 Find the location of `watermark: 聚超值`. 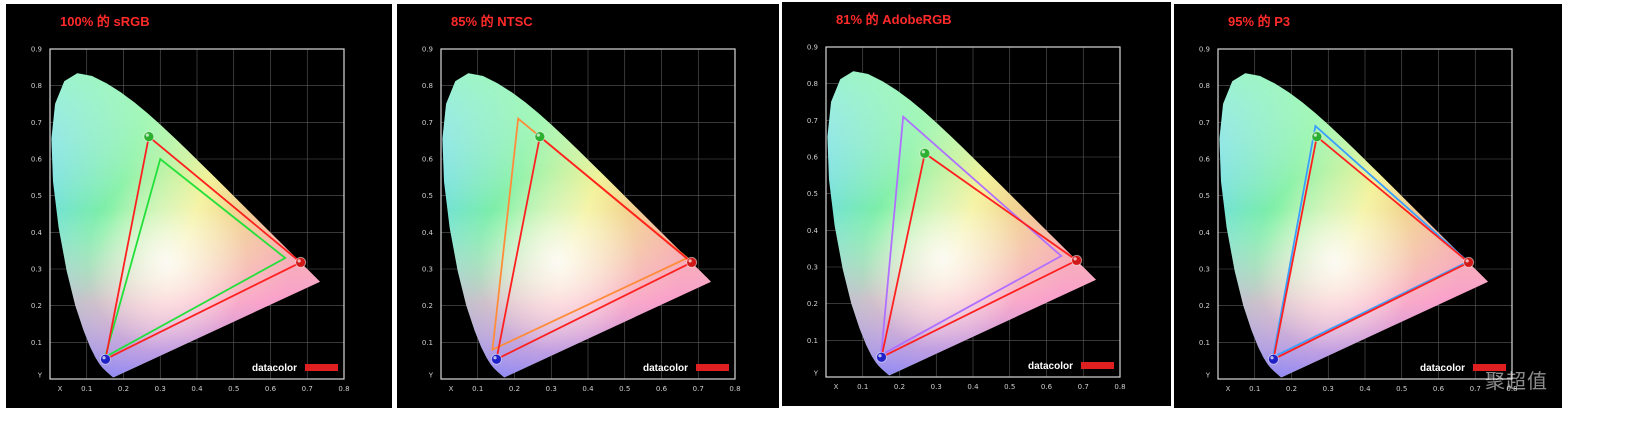

watermark: 聚超值 is located at coordinates (1516, 381).